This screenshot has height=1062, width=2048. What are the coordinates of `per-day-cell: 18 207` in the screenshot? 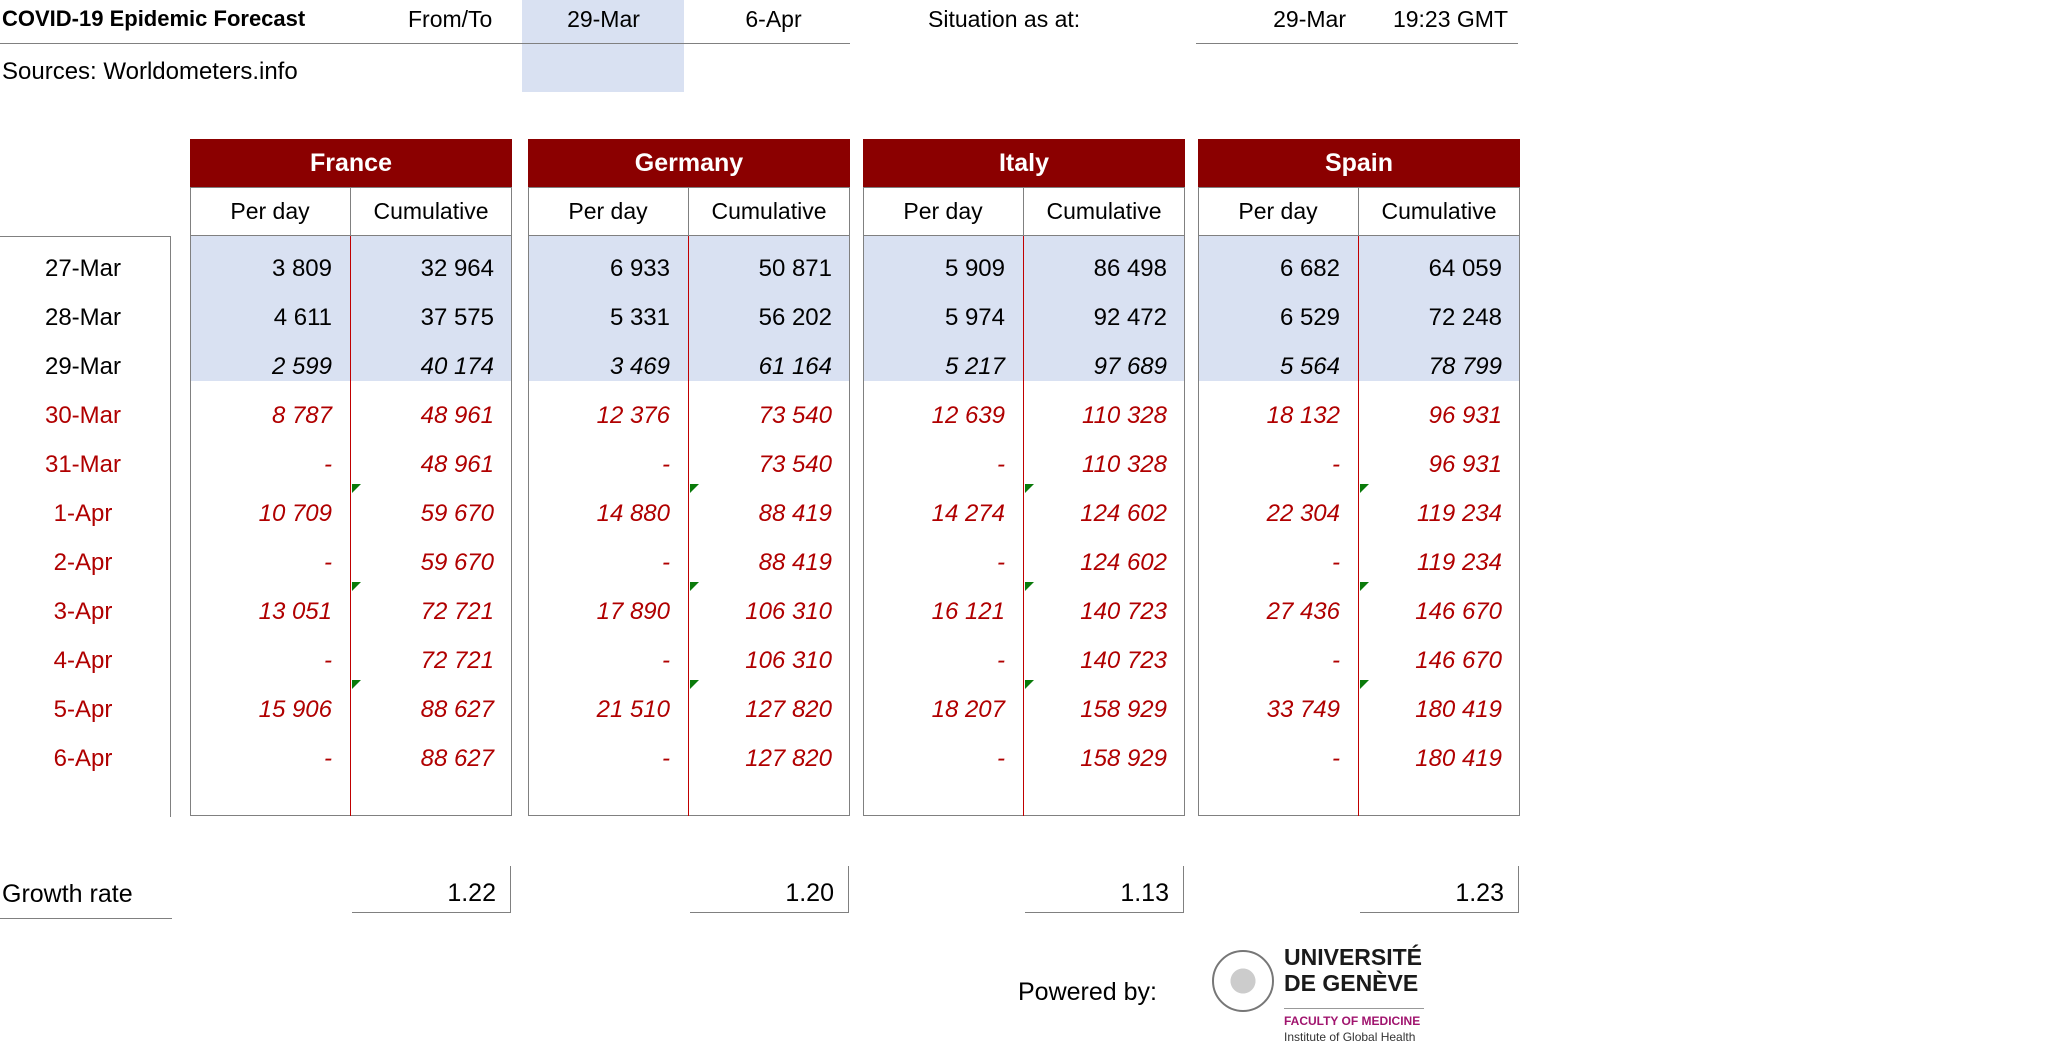 It's located at (968, 709).